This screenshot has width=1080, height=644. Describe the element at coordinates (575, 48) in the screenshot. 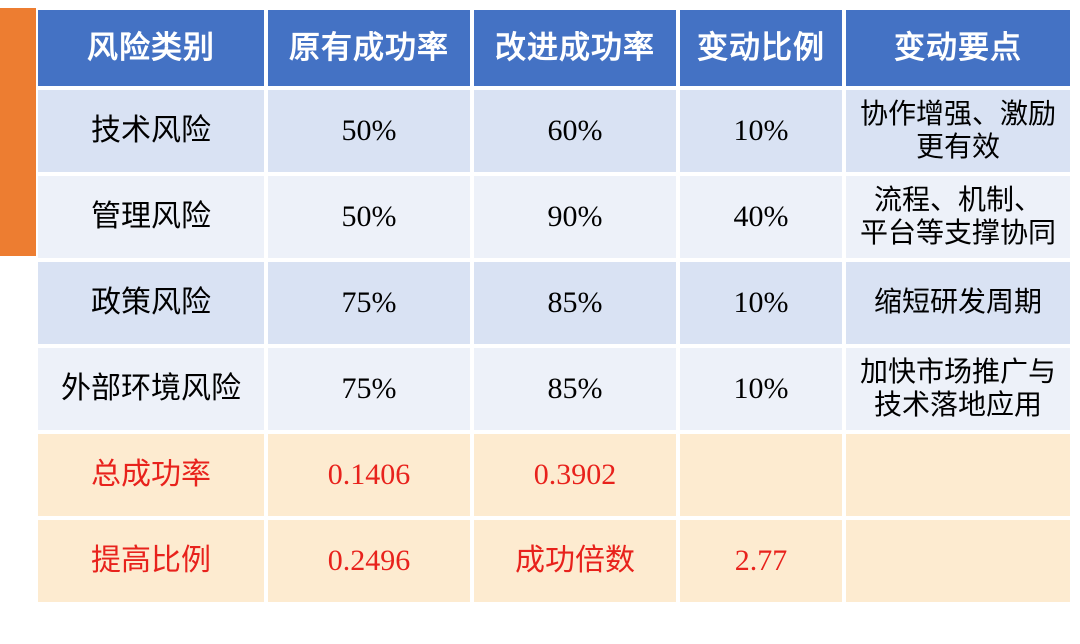

I see `column-header-improved-rate: 改进成功率` at that location.